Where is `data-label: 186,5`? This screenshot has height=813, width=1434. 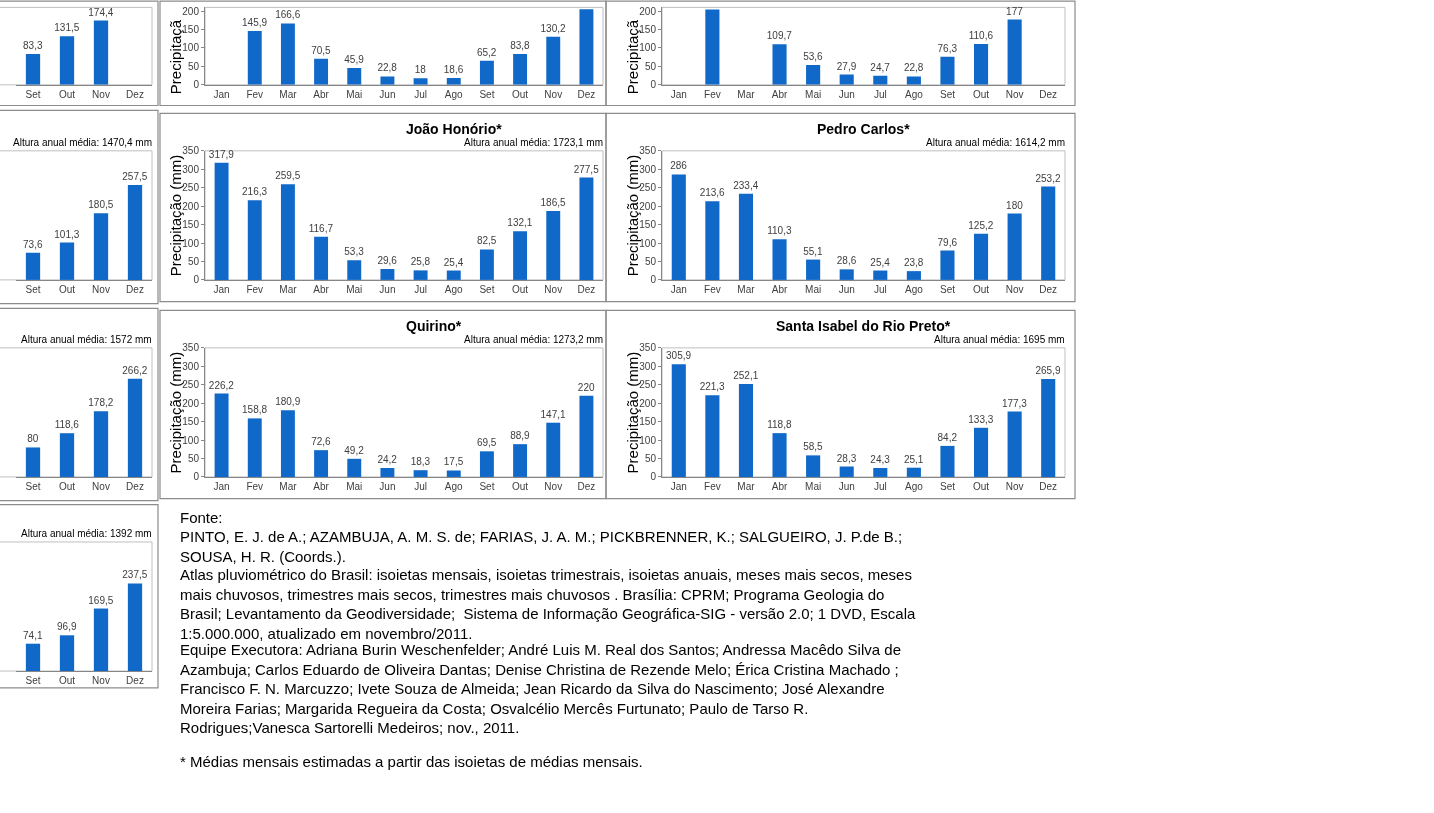
data-label: 186,5 is located at coordinates (553, 203).